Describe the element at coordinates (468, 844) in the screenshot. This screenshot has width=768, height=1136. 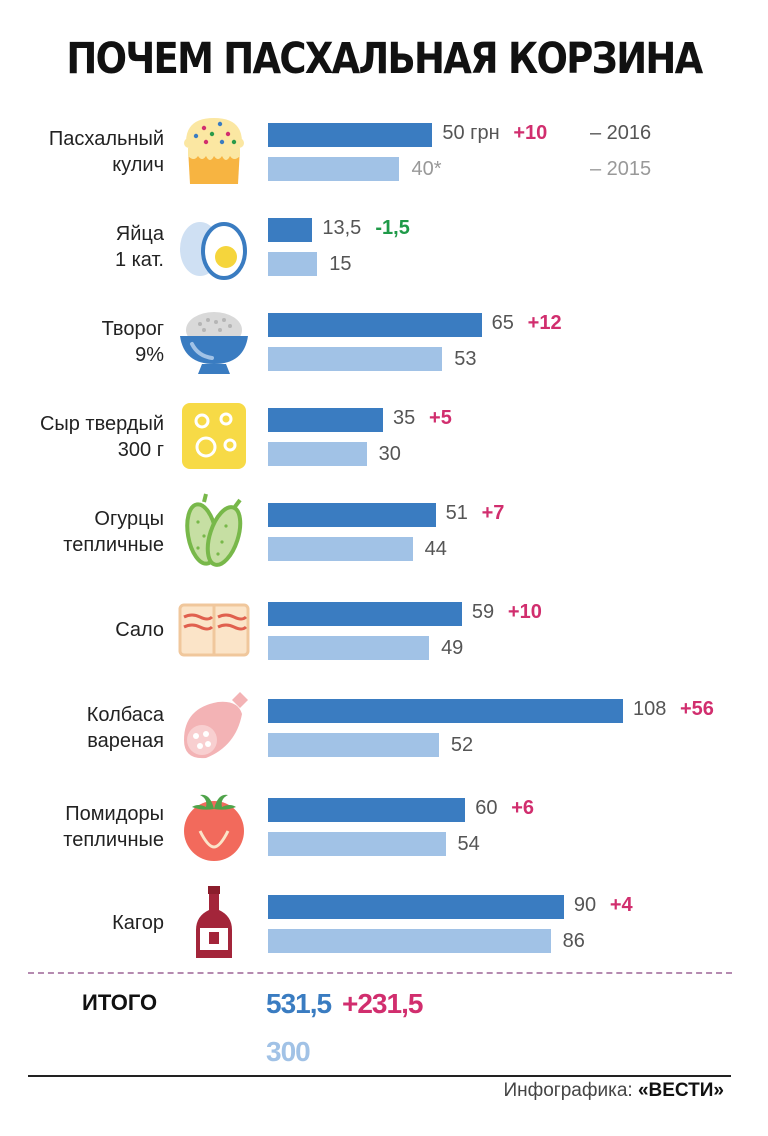
I see `value-2015: 54` at that location.